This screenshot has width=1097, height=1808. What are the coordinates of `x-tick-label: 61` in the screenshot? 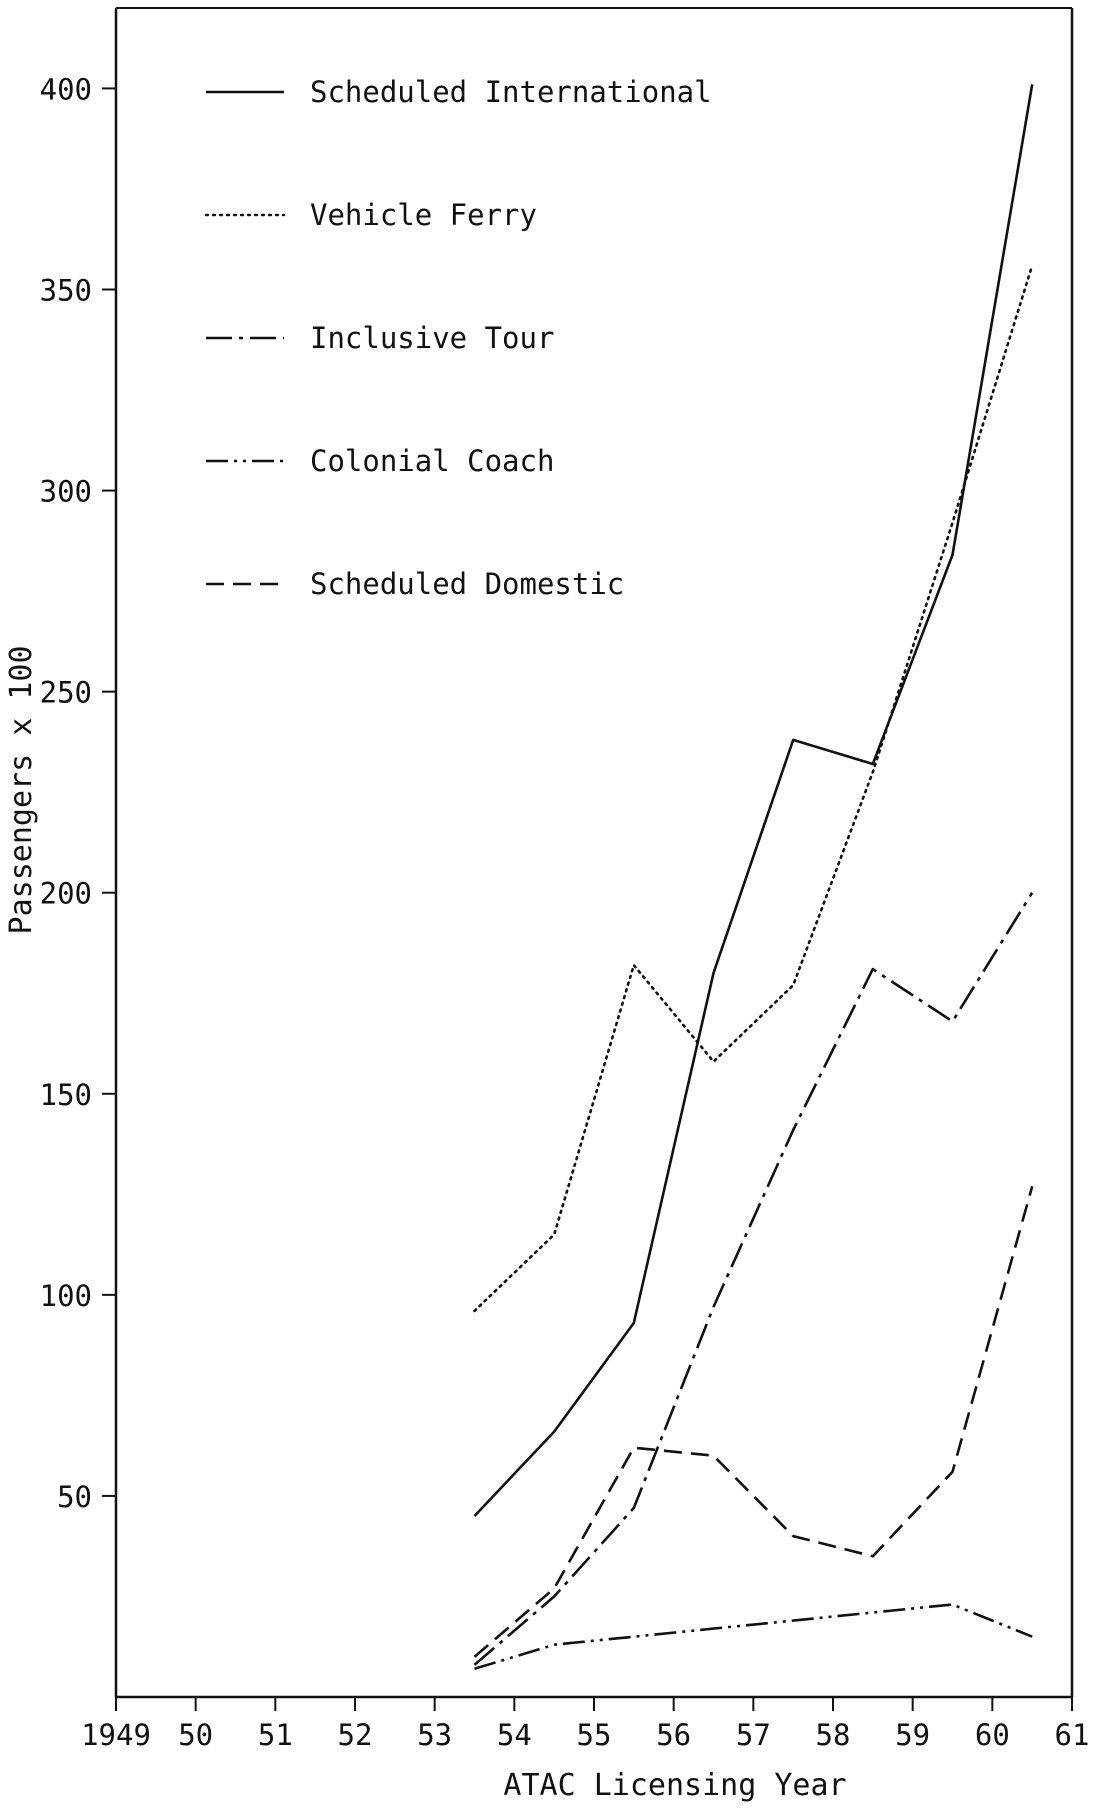 It's located at (1072, 1735).